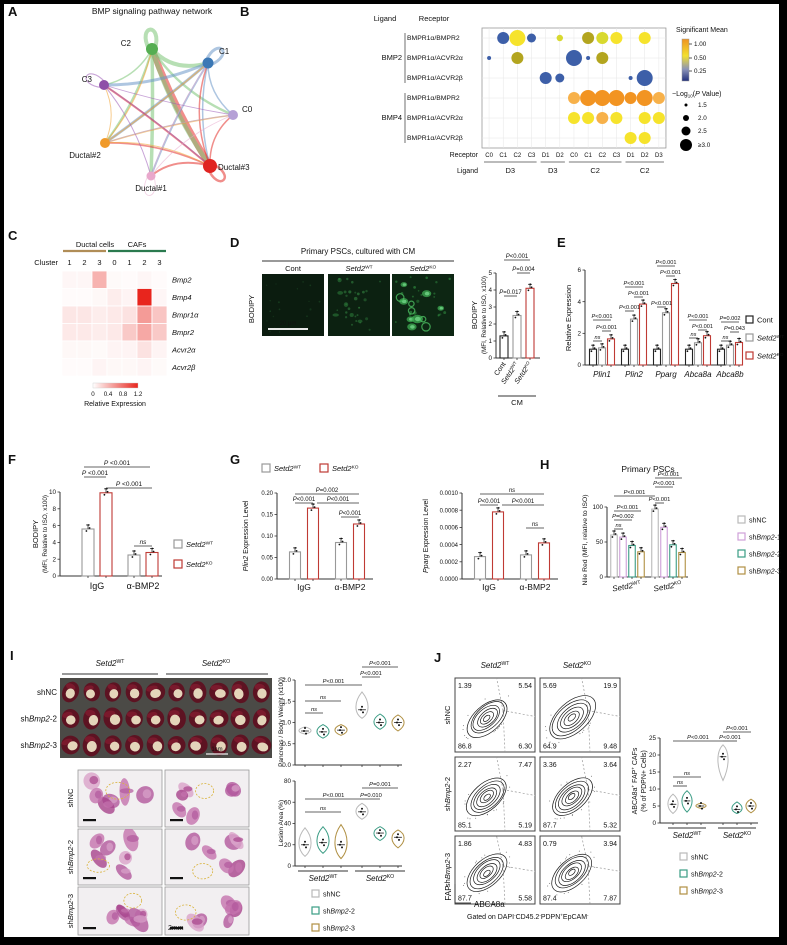  I want to click on text: 0.10, so click(267, 537).